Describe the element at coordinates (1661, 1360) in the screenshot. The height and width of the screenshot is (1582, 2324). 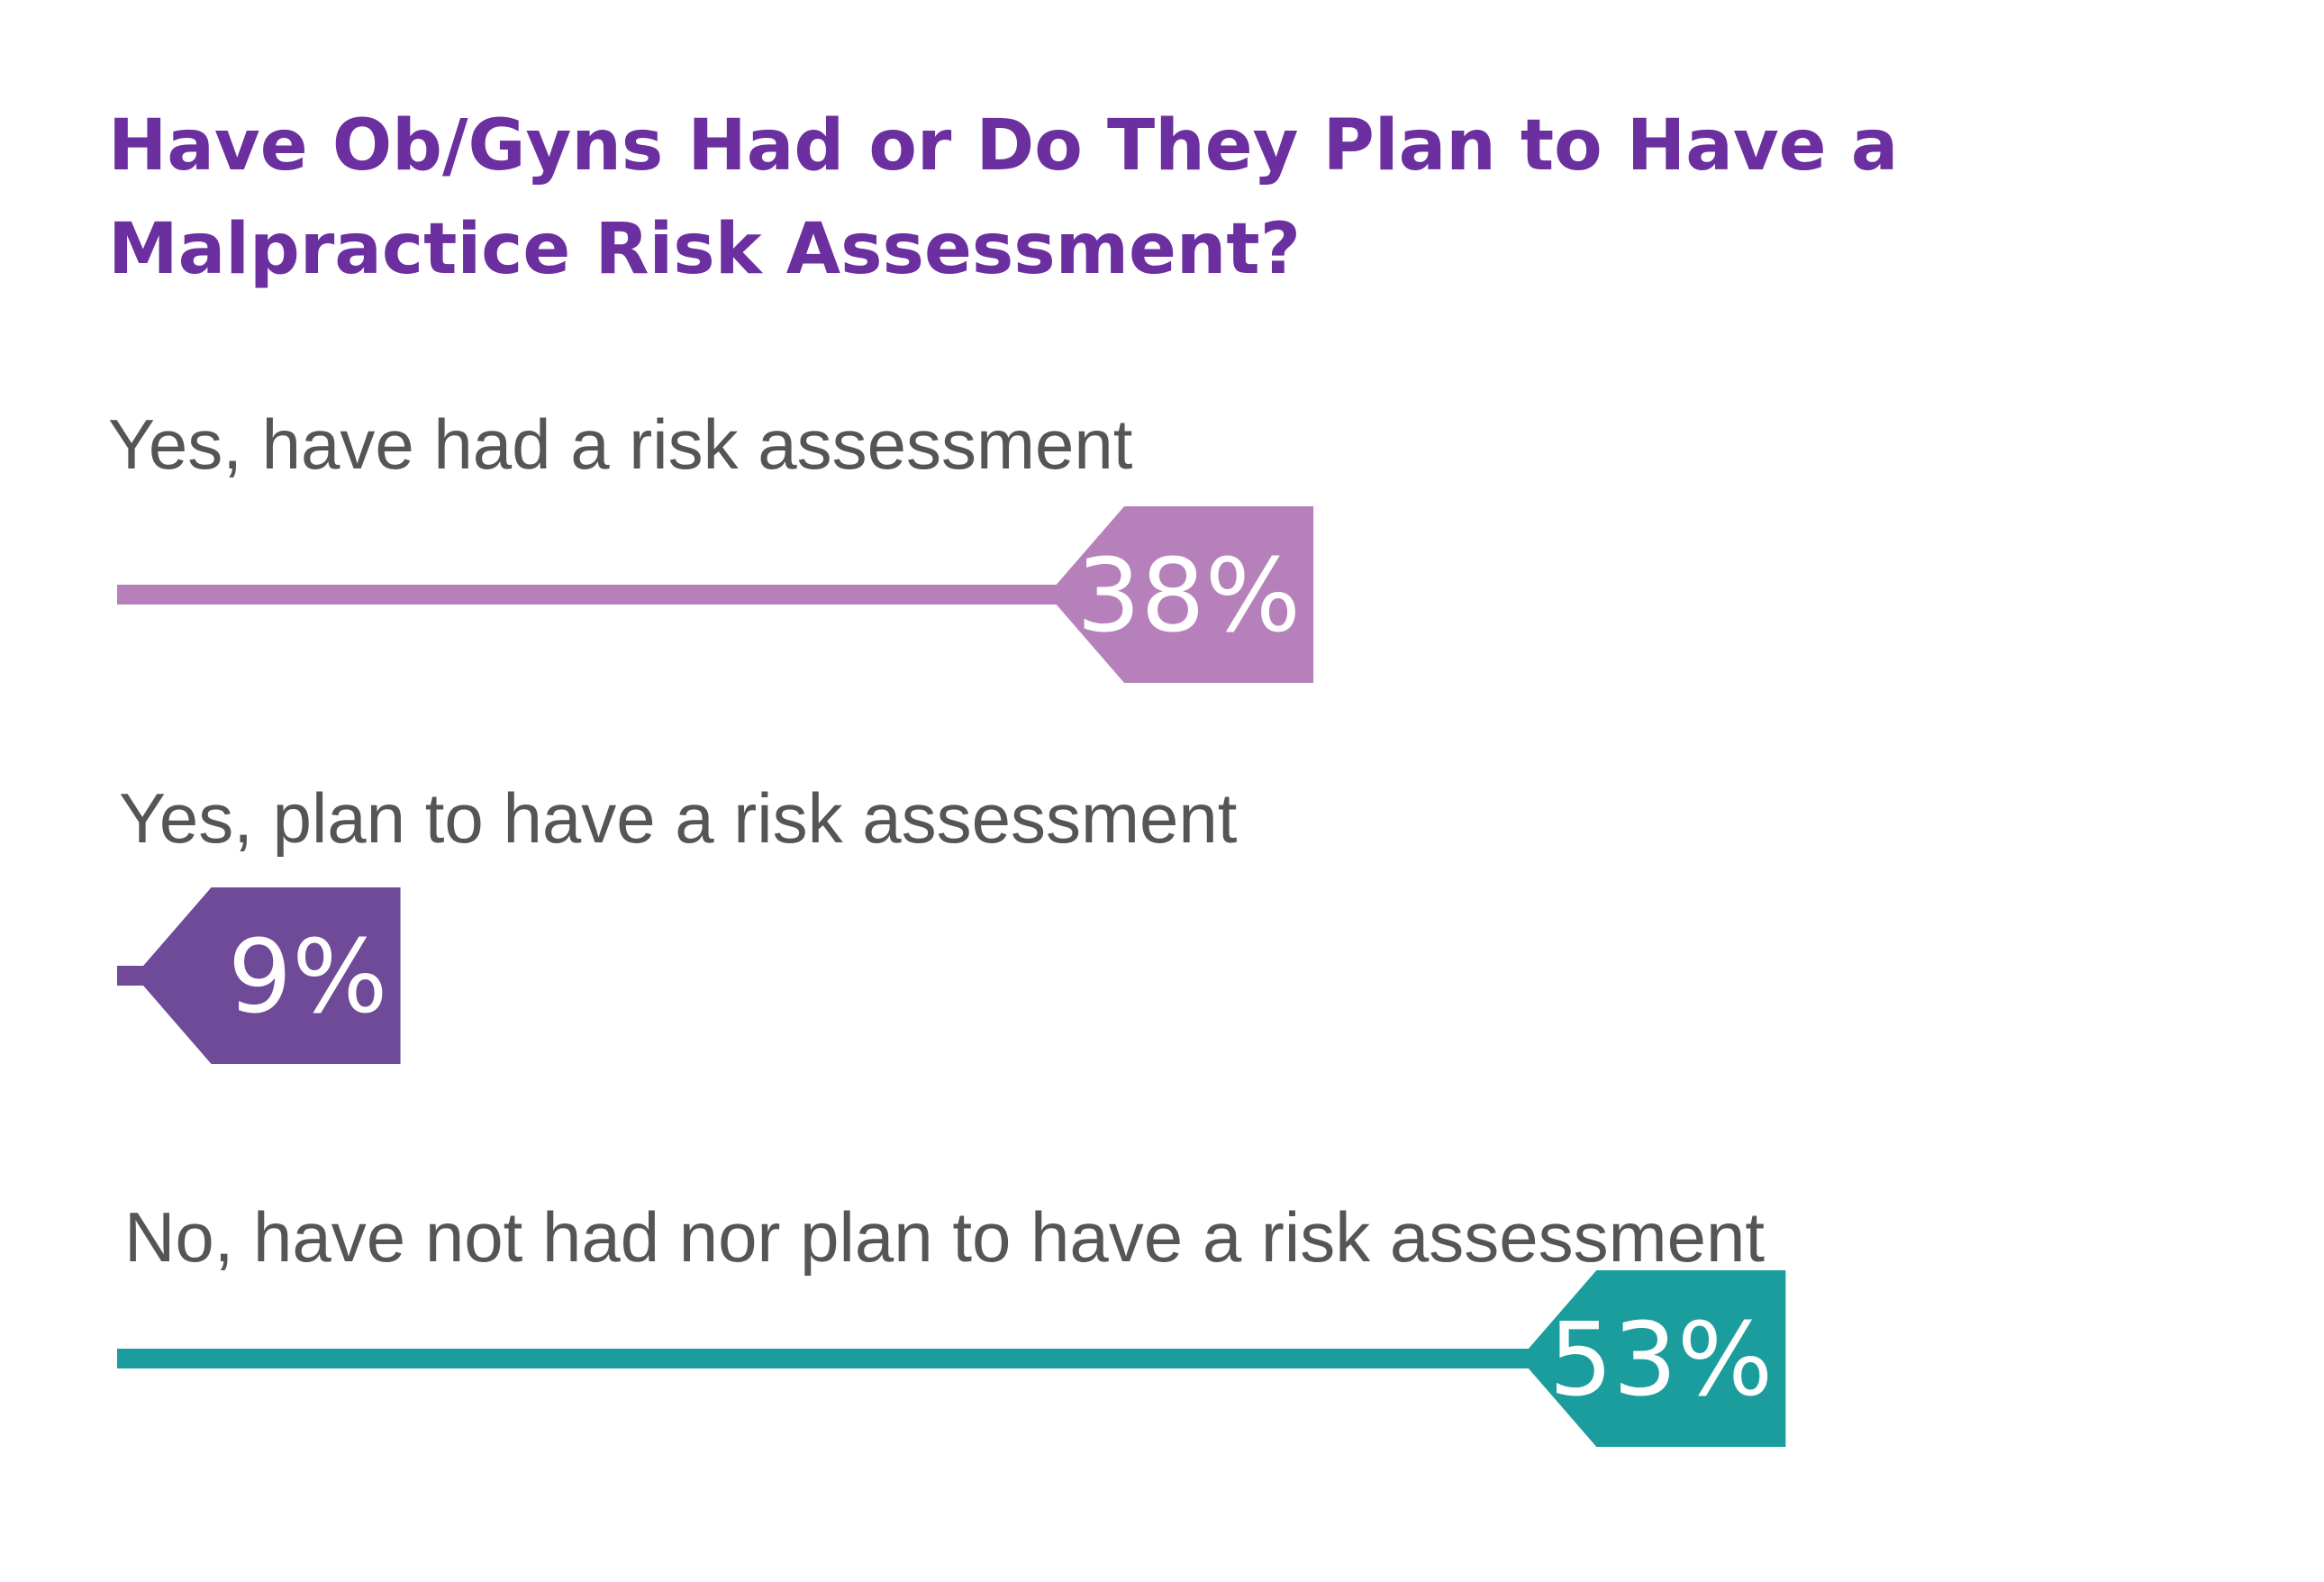
I see `value-label: 53%` at that location.